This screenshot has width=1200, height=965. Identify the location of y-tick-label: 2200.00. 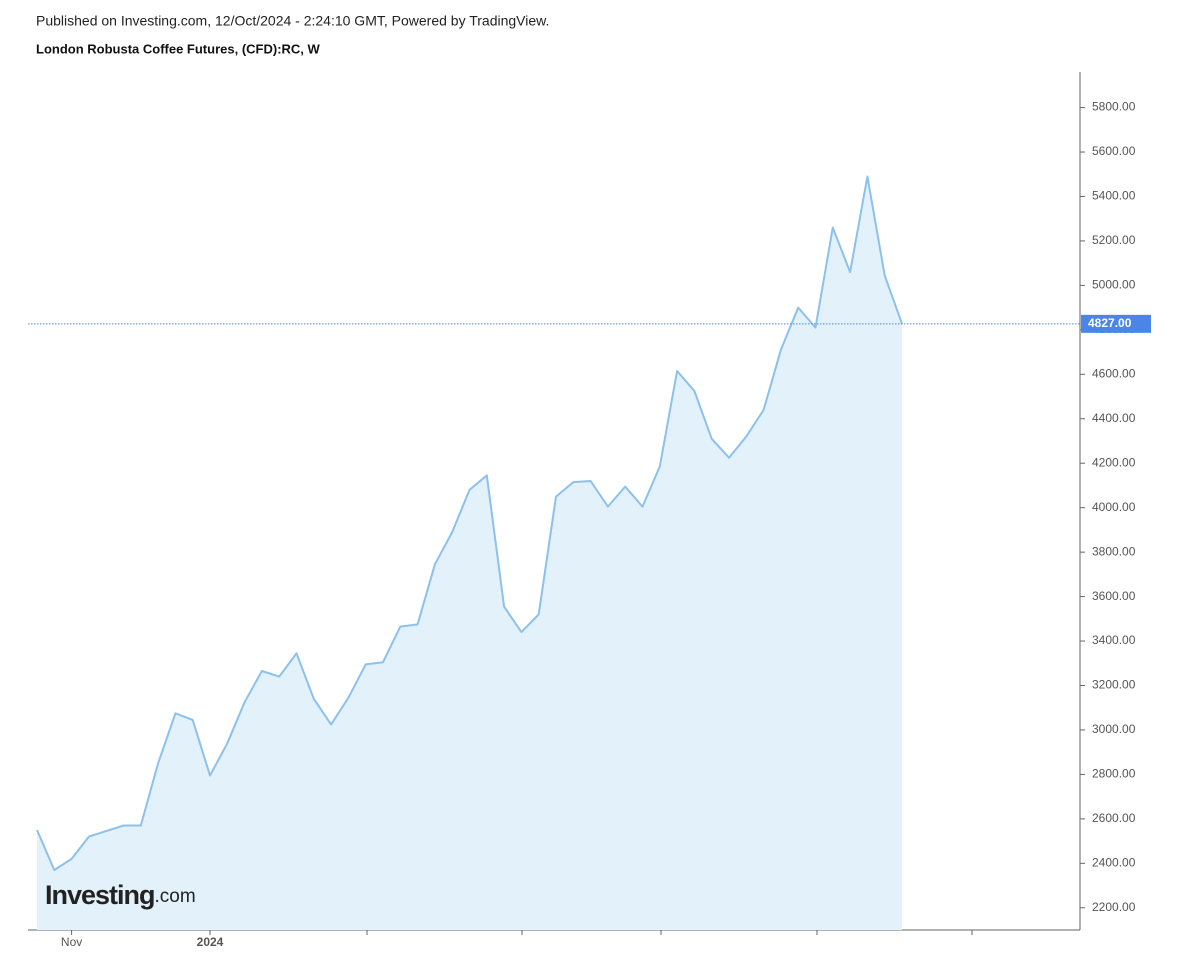
(1114, 907).